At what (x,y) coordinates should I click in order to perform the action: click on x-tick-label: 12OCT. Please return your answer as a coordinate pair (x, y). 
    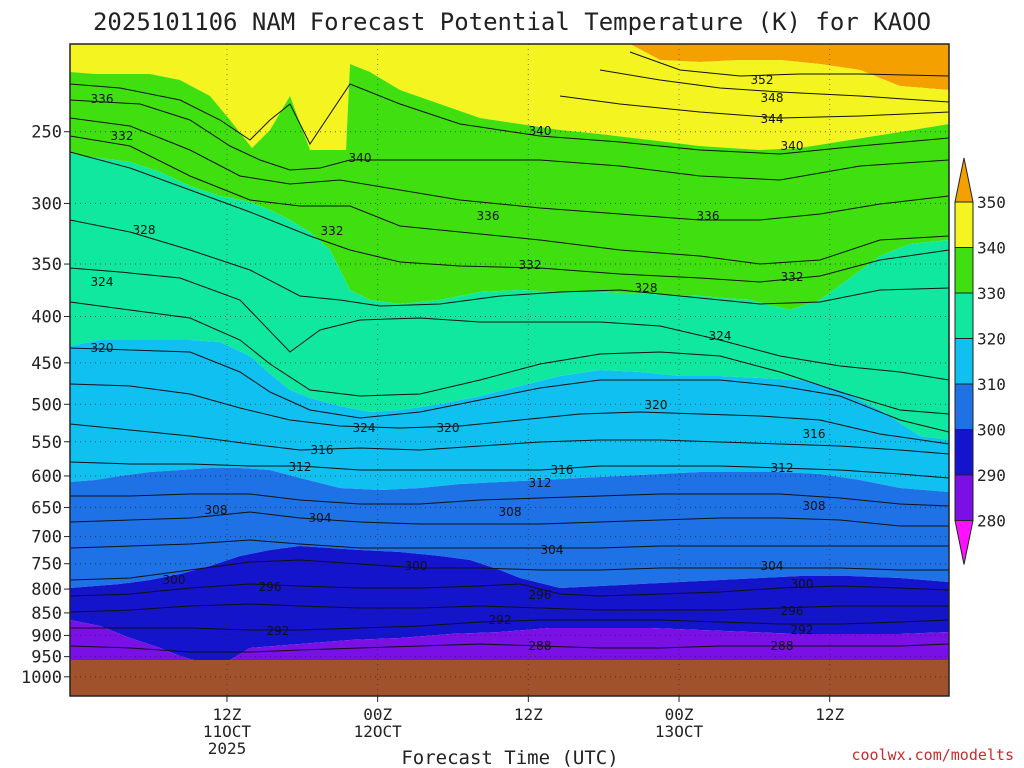
    Looking at the image, I should click on (378, 731).